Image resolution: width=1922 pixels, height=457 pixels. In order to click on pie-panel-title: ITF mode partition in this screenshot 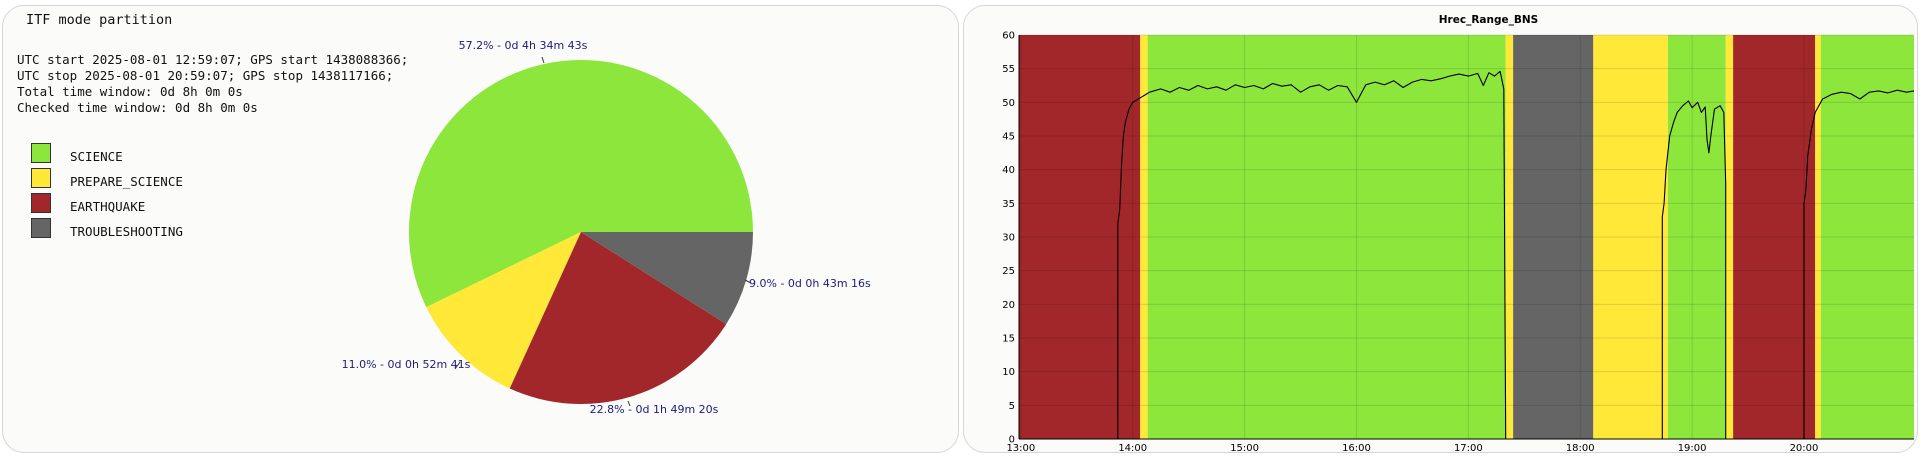, I will do `click(99, 20)`.